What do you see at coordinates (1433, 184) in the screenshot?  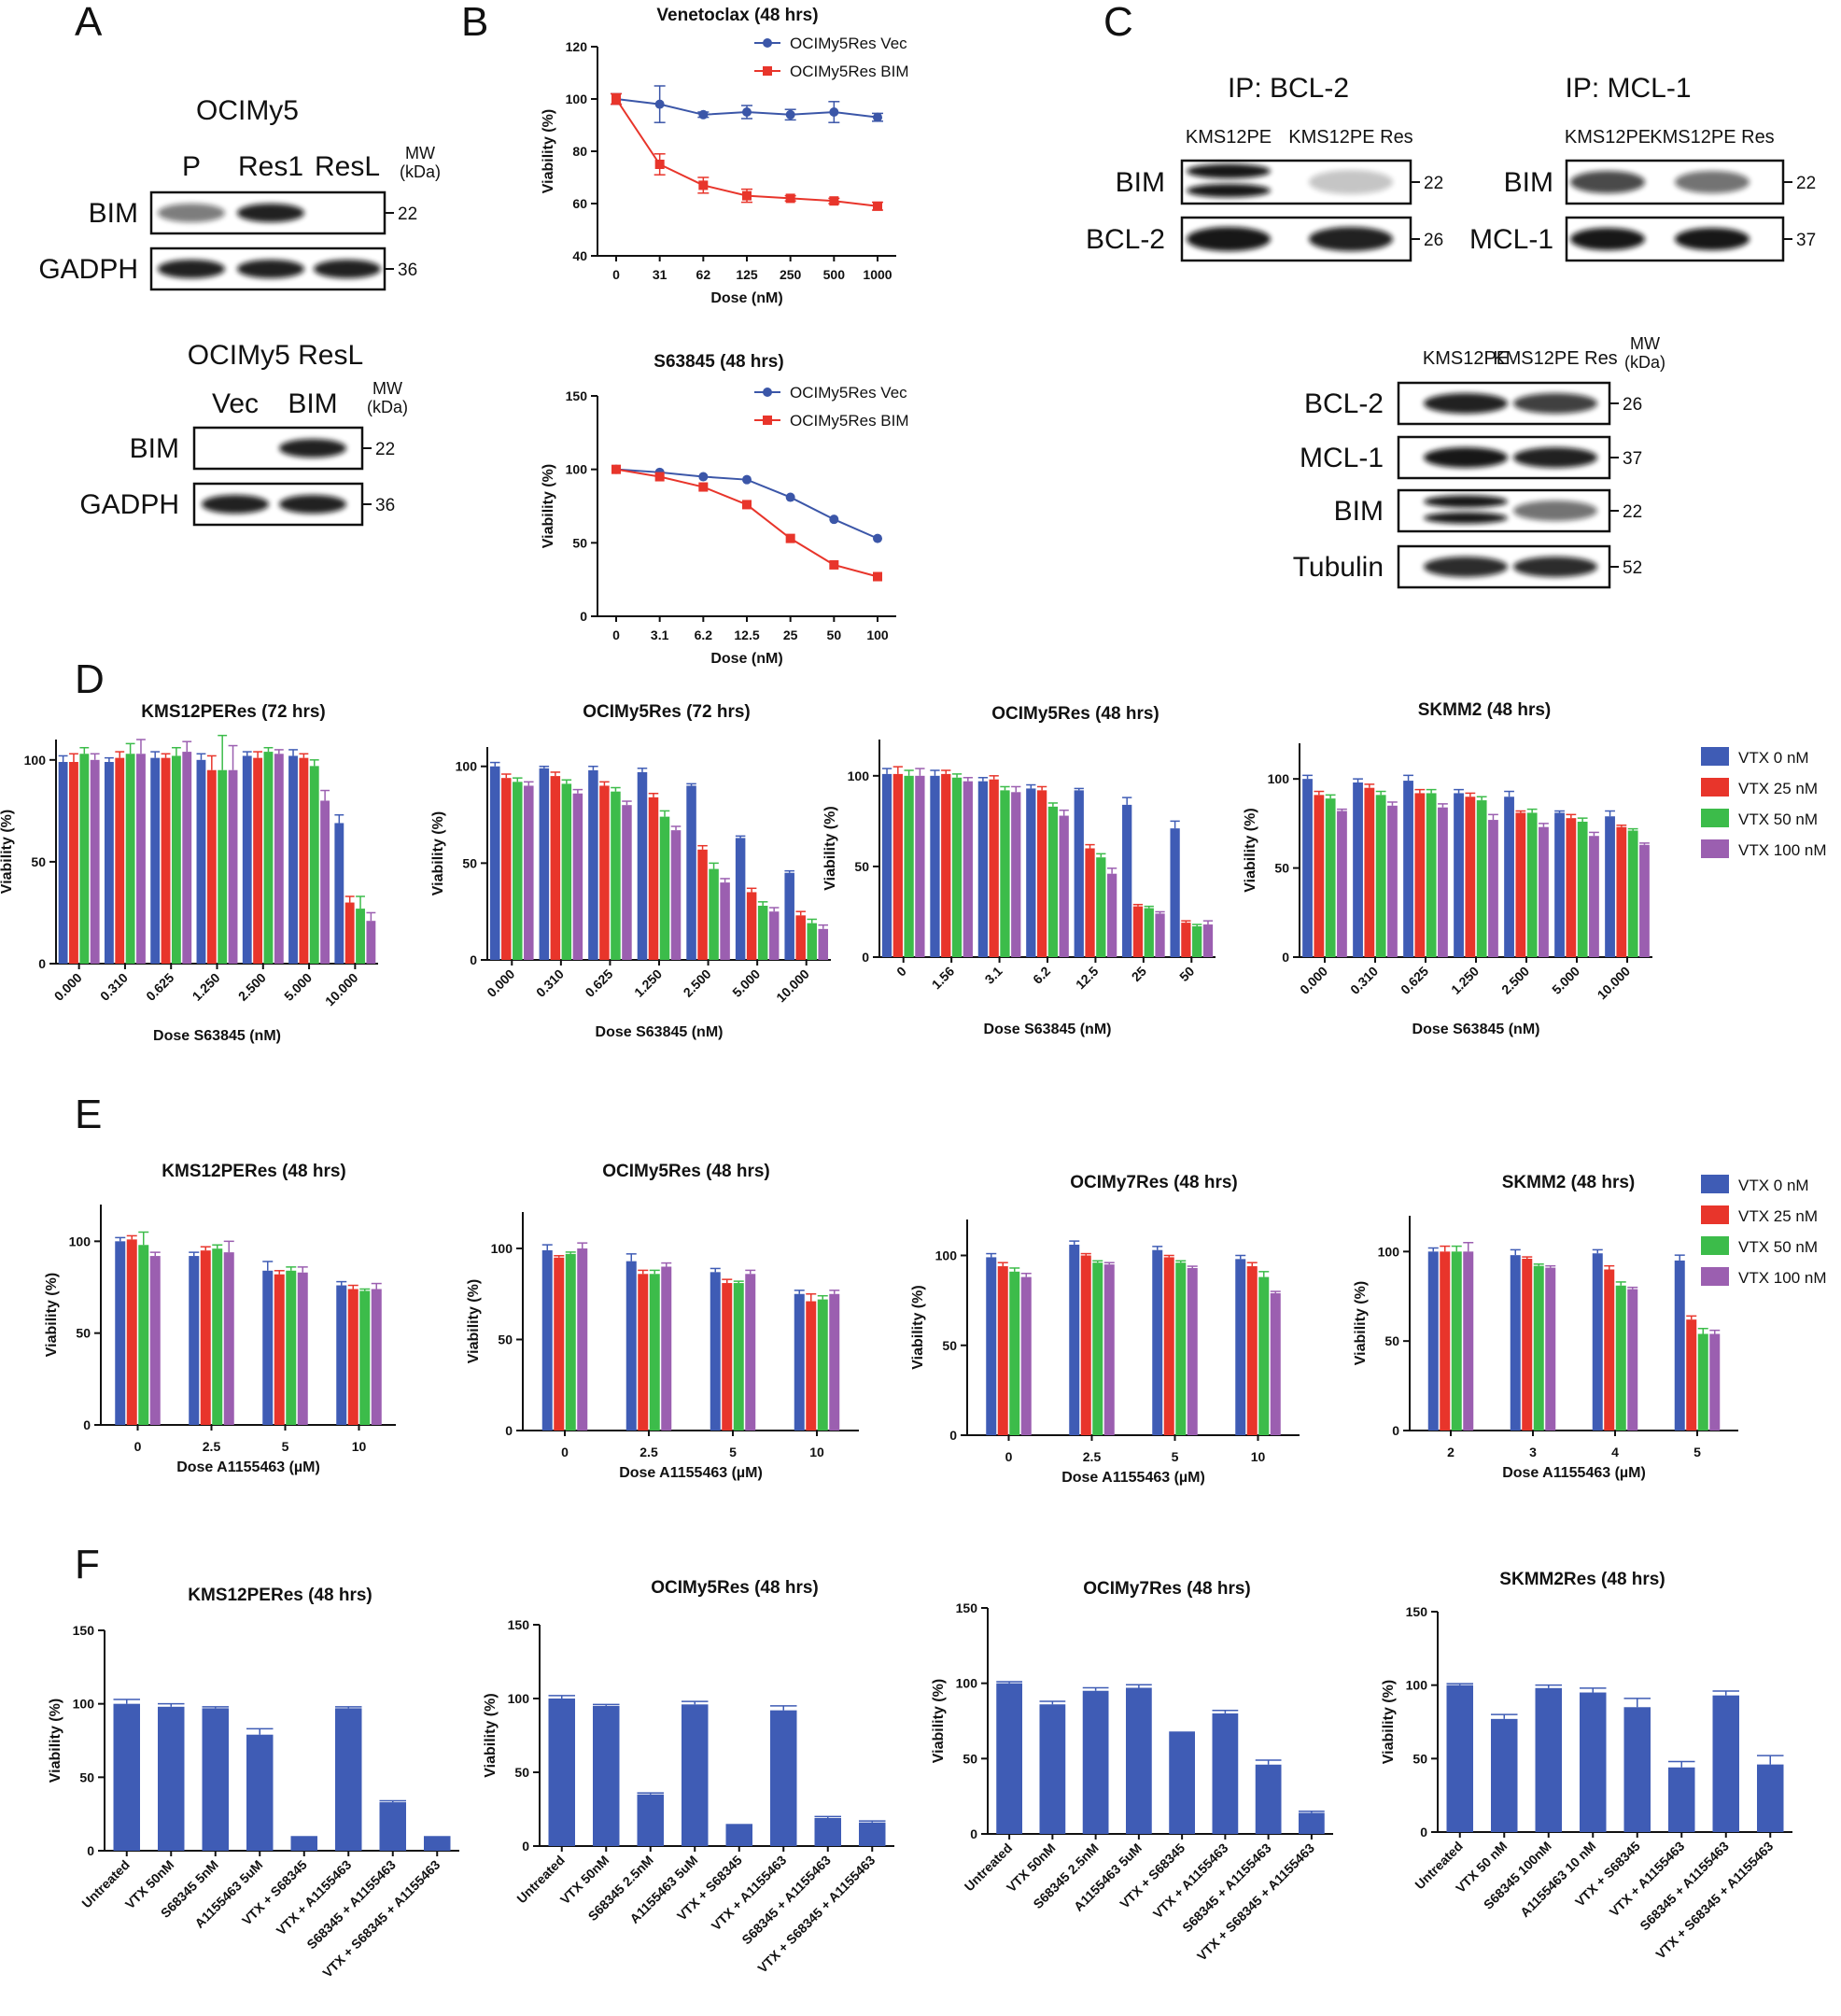 I see `mw-marker: 22` at bounding box center [1433, 184].